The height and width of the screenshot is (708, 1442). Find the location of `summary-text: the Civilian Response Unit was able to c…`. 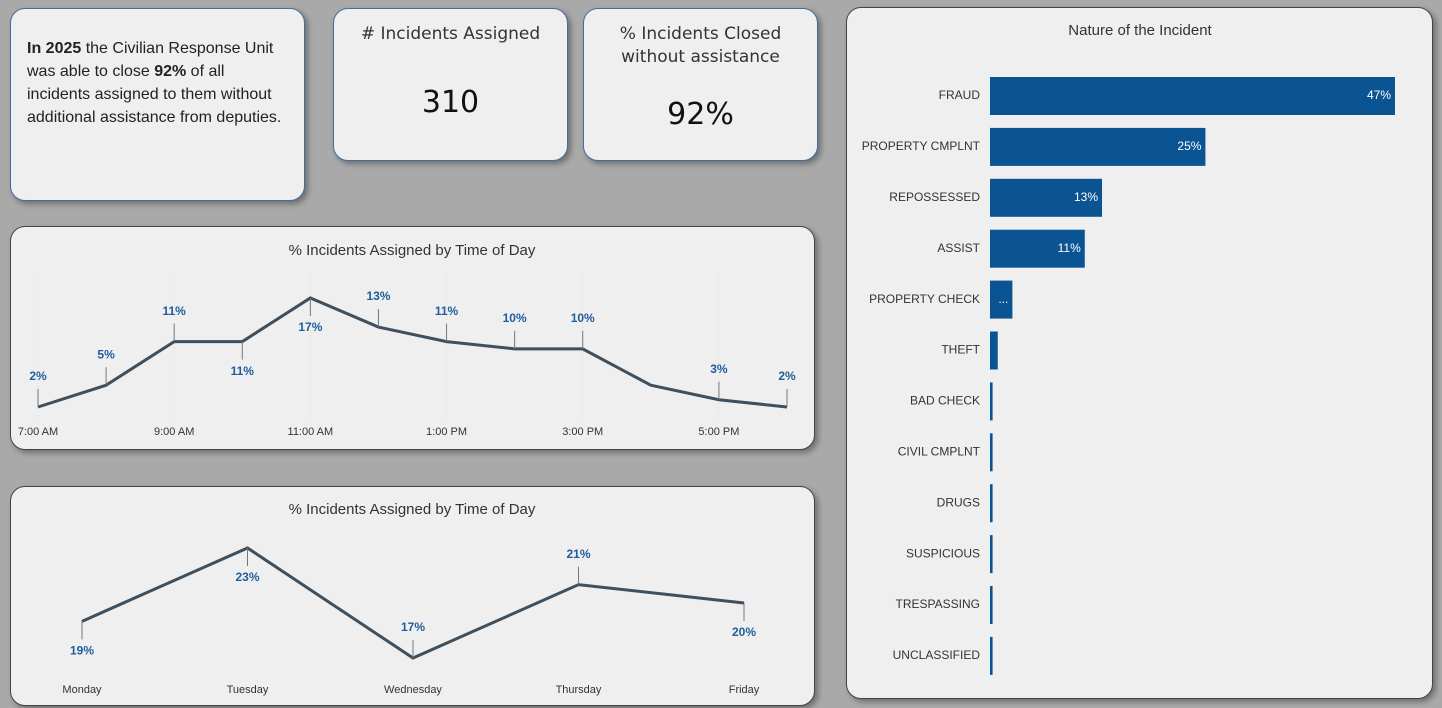

summary-text: the Civilian Response Unit was able to c… is located at coordinates (150, 60).